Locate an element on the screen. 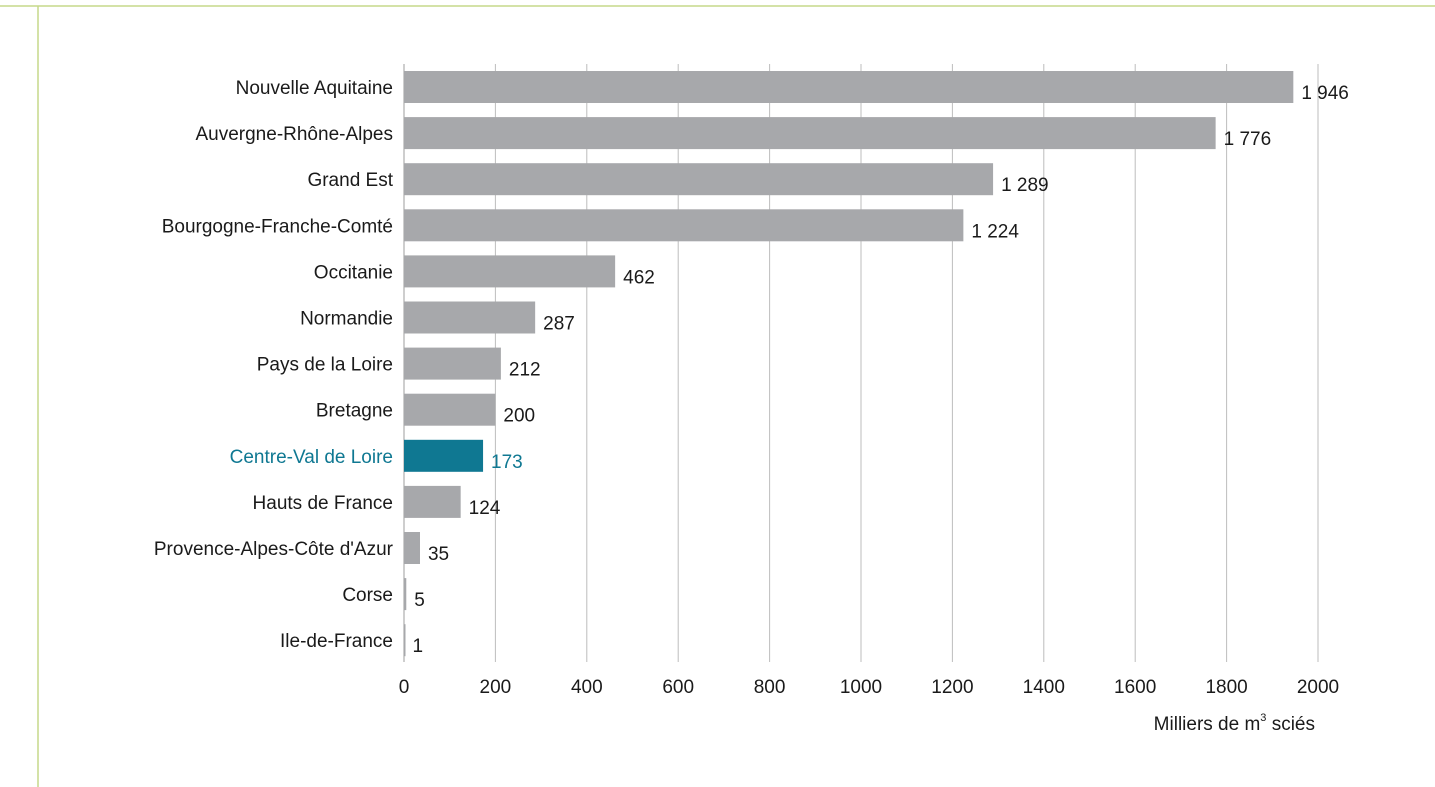 The height and width of the screenshot is (787, 1435). category-label: Corse is located at coordinates (367, 595).